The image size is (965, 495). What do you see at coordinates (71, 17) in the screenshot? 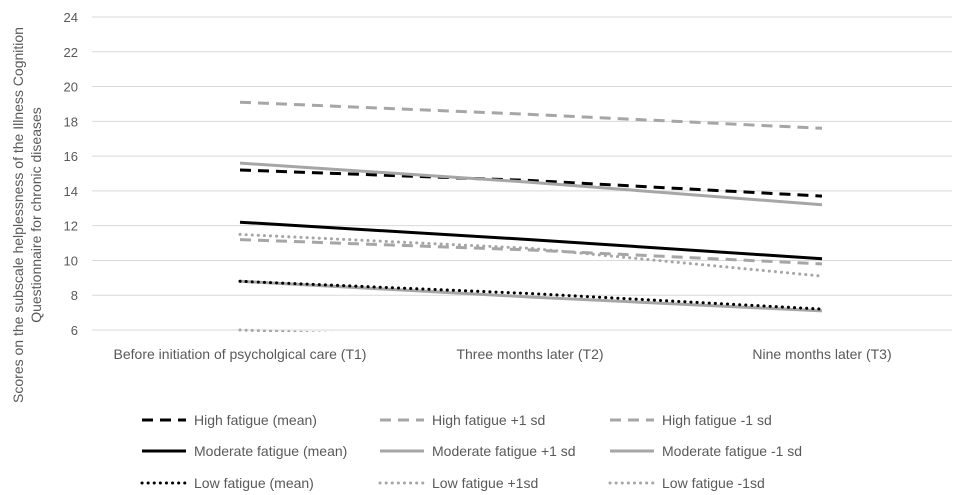
I see `y-tick-label: 24` at bounding box center [71, 17].